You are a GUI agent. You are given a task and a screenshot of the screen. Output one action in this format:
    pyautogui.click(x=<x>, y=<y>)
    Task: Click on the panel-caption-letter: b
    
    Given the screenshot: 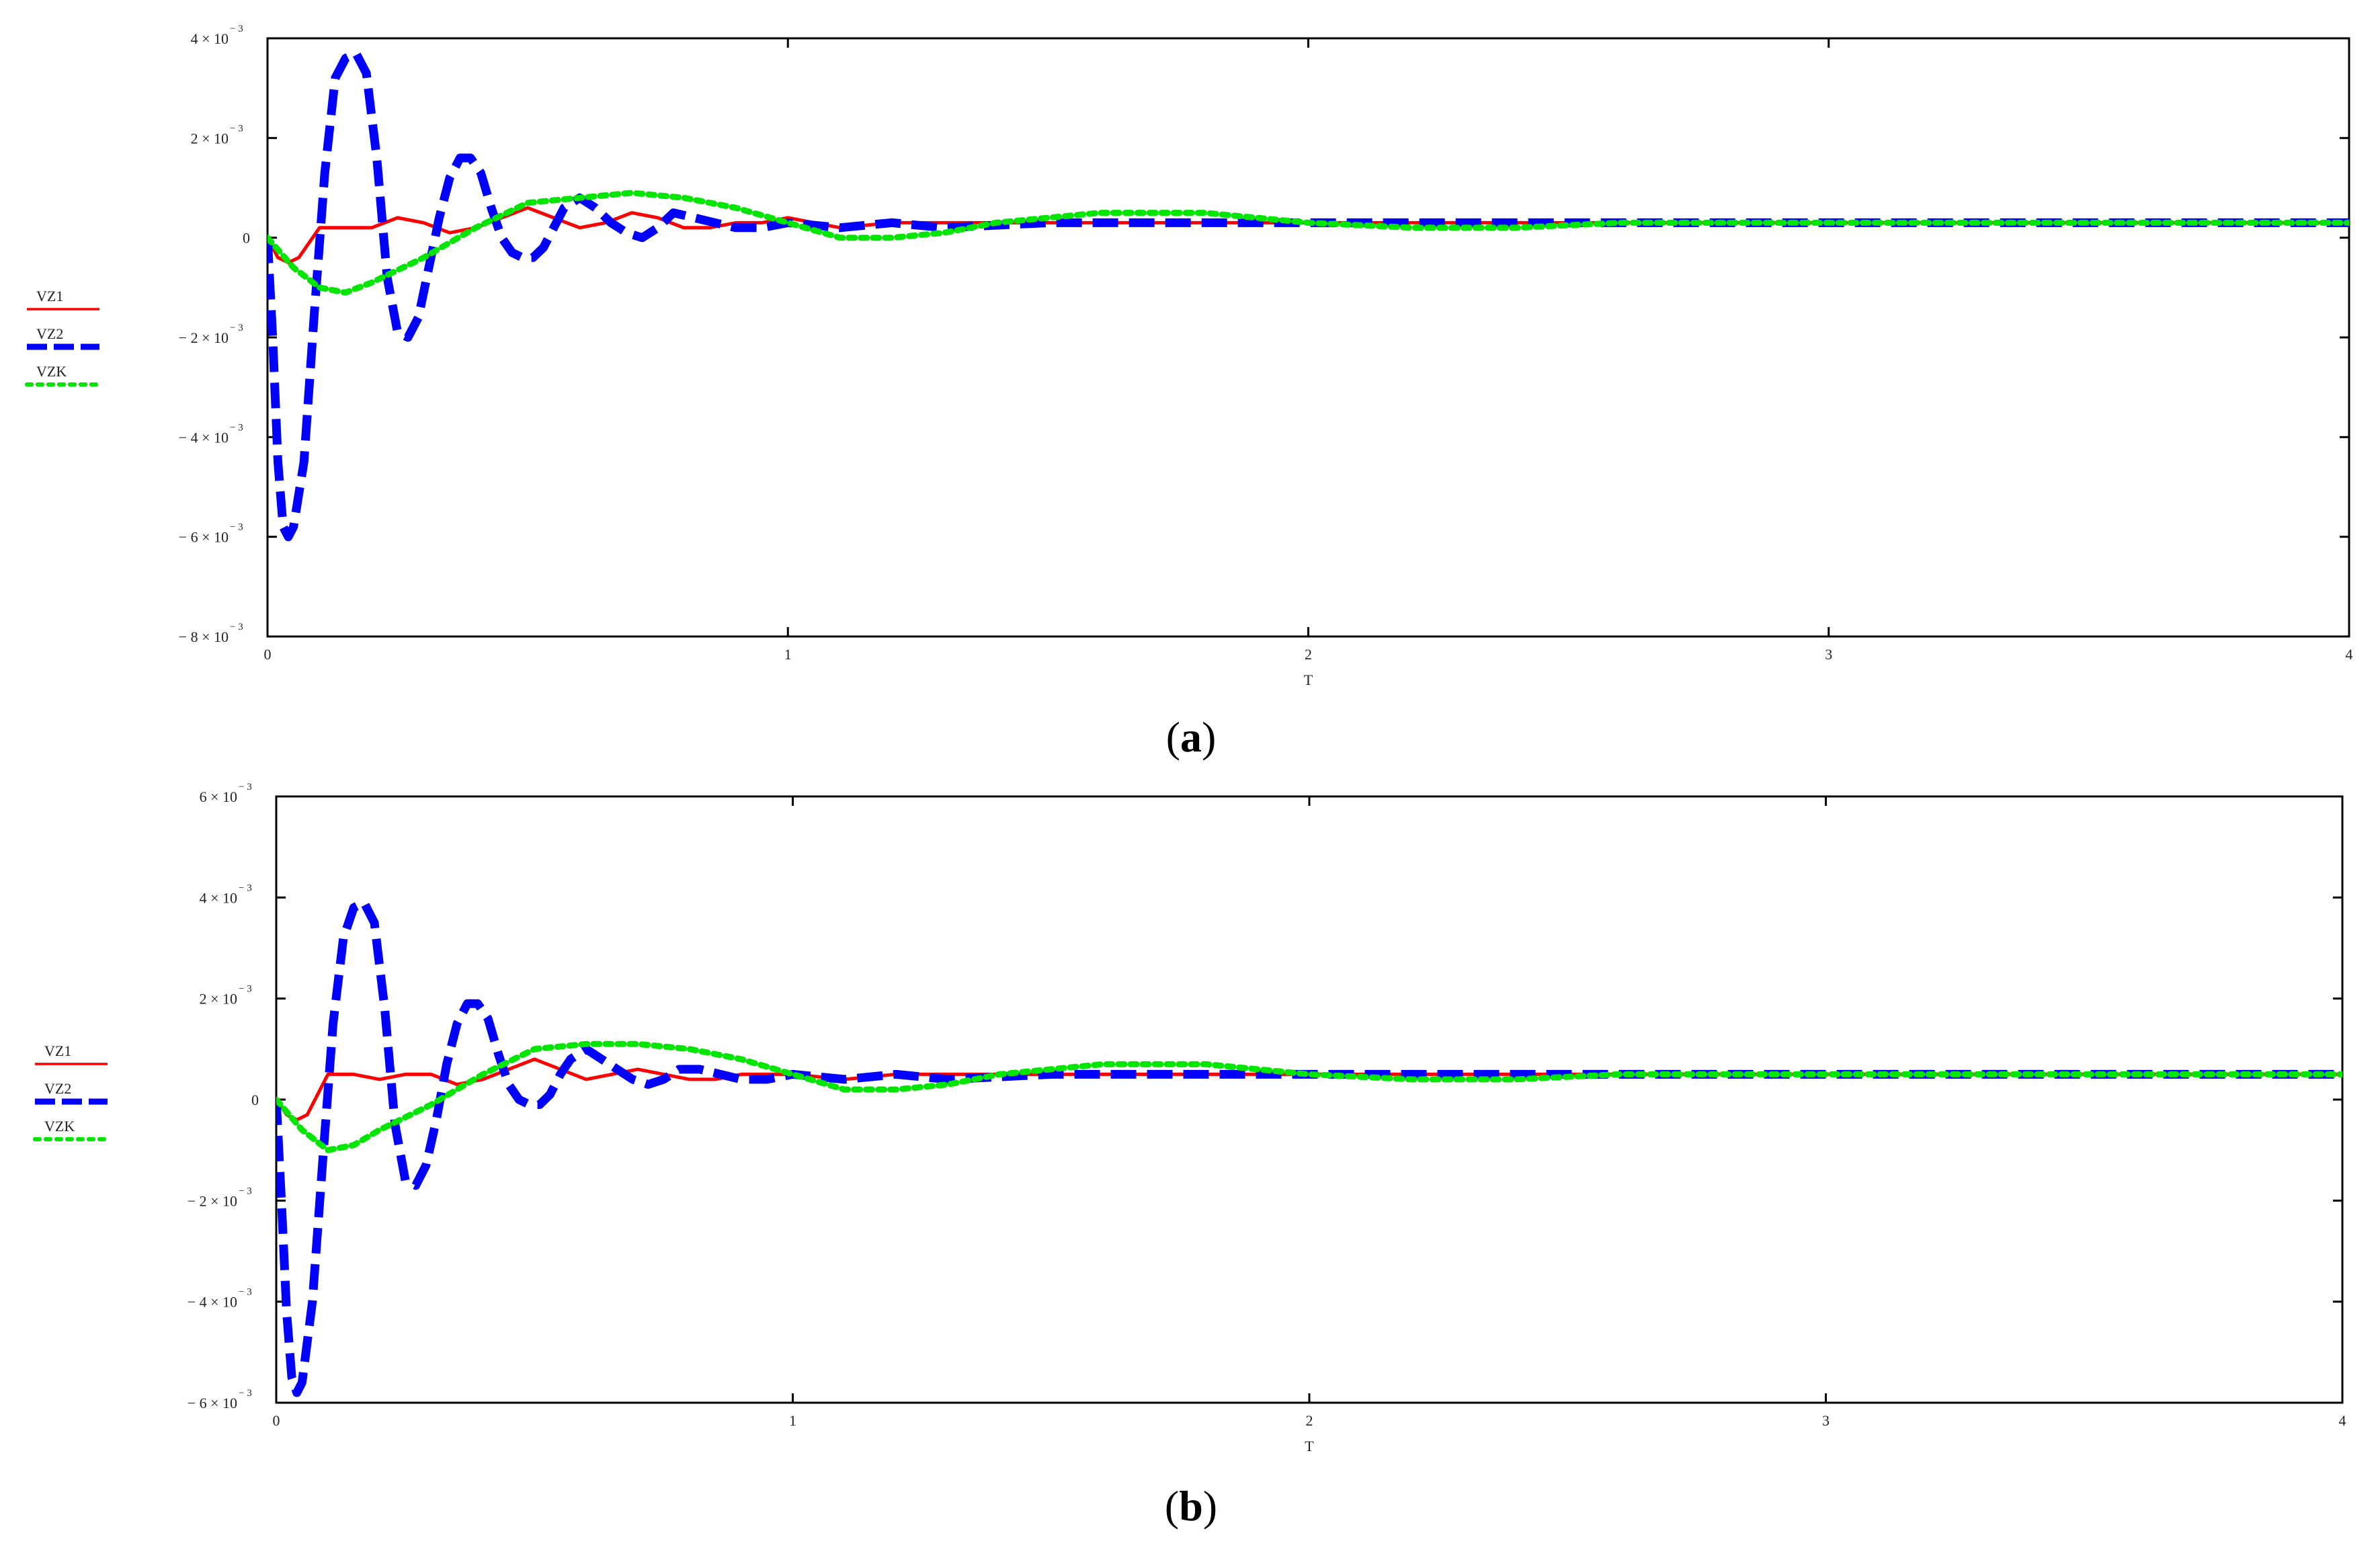 What is the action you would take?
    pyautogui.click(x=1191, y=1506)
    